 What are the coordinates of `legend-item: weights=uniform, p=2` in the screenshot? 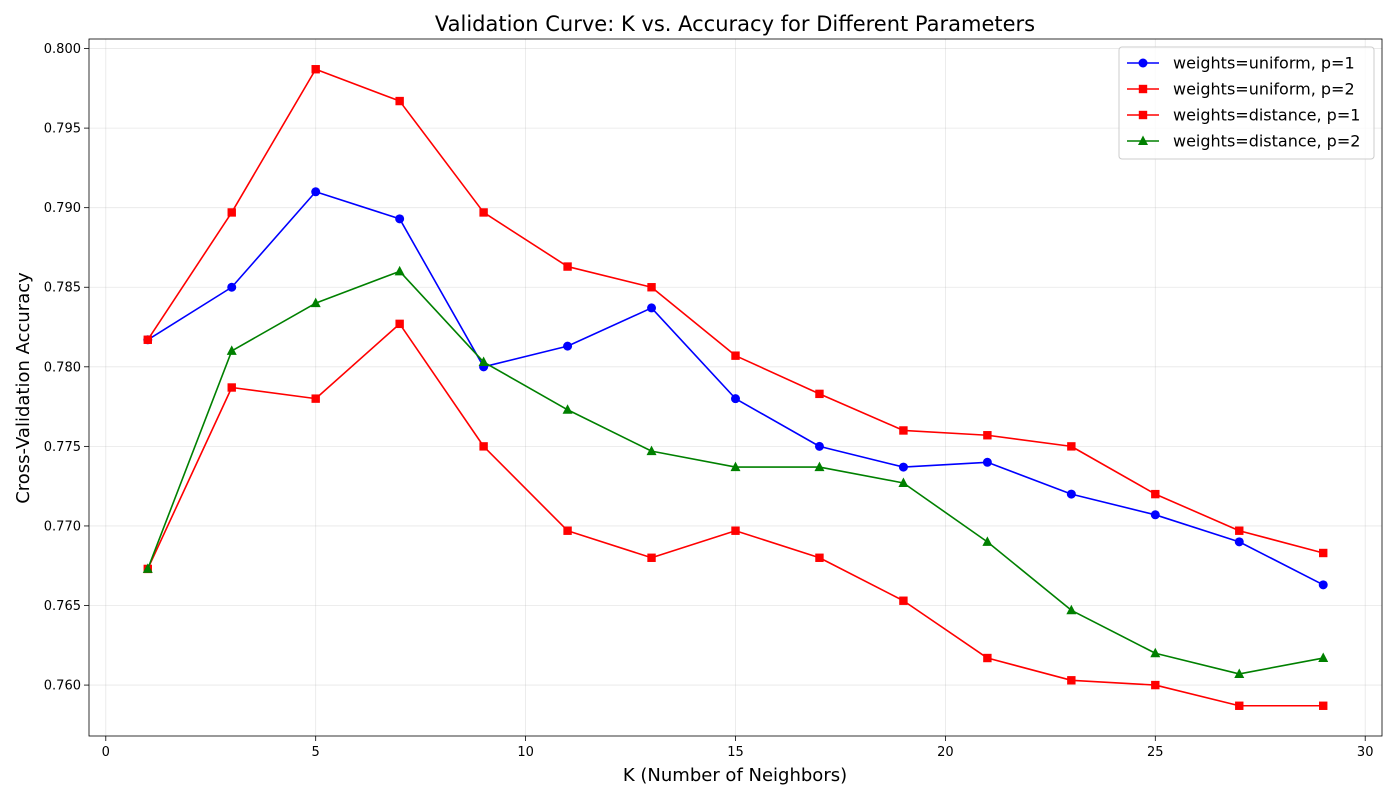 It's located at (1241, 89).